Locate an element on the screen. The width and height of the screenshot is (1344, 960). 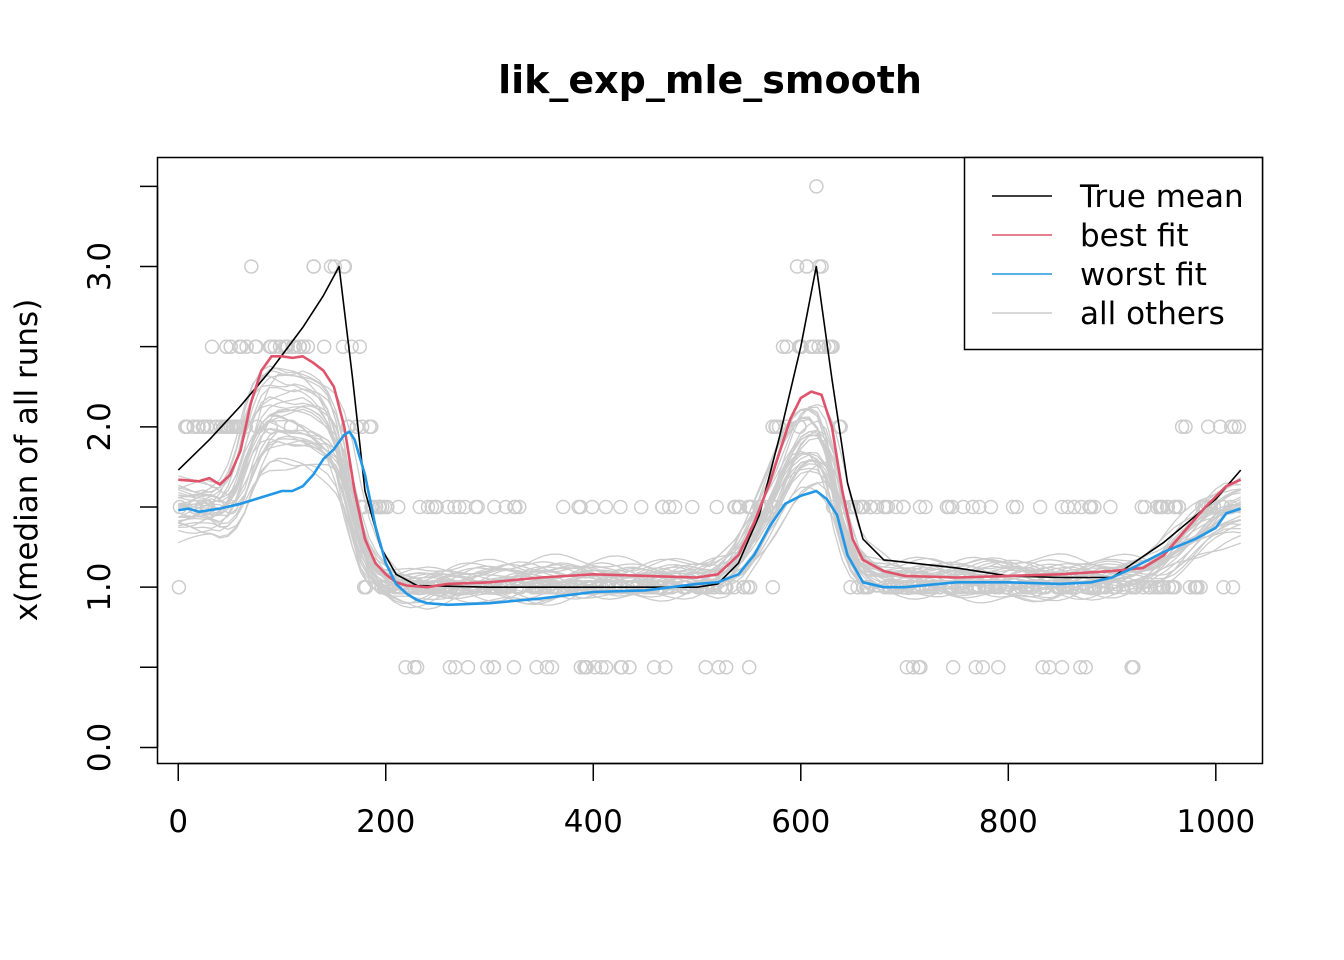
legend-label: best fit is located at coordinates (1134, 236).